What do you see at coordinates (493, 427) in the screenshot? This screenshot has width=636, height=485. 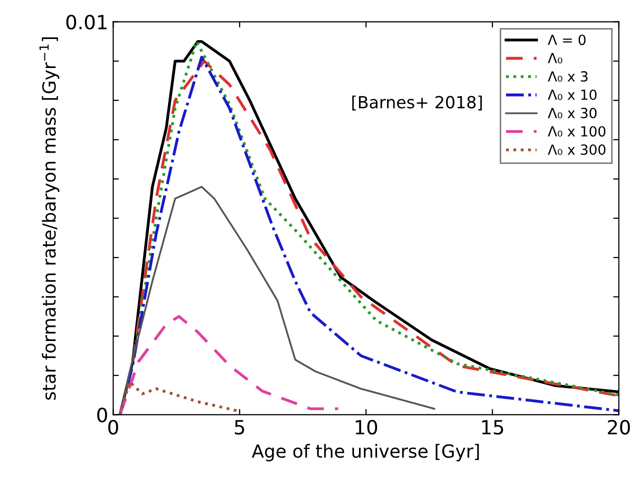 I see `x-tick-label: 15` at bounding box center [493, 427].